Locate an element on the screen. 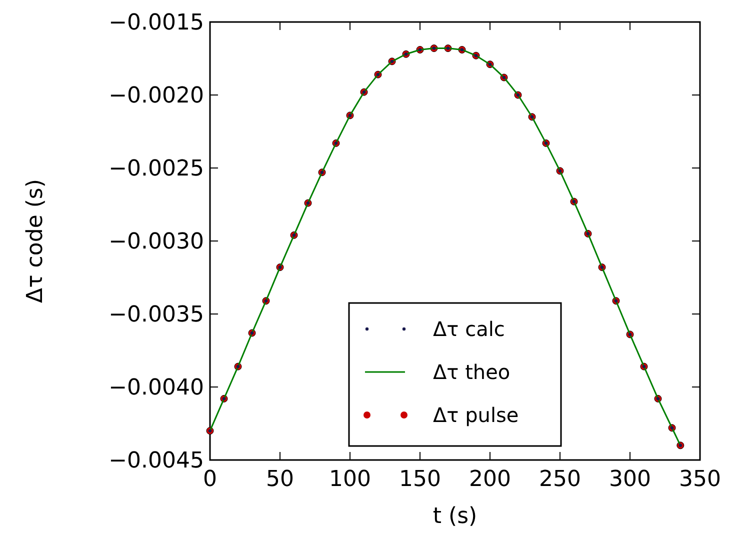 This screenshot has height=535, width=731. legend-label: Δτ theo is located at coordinates (471, 372).